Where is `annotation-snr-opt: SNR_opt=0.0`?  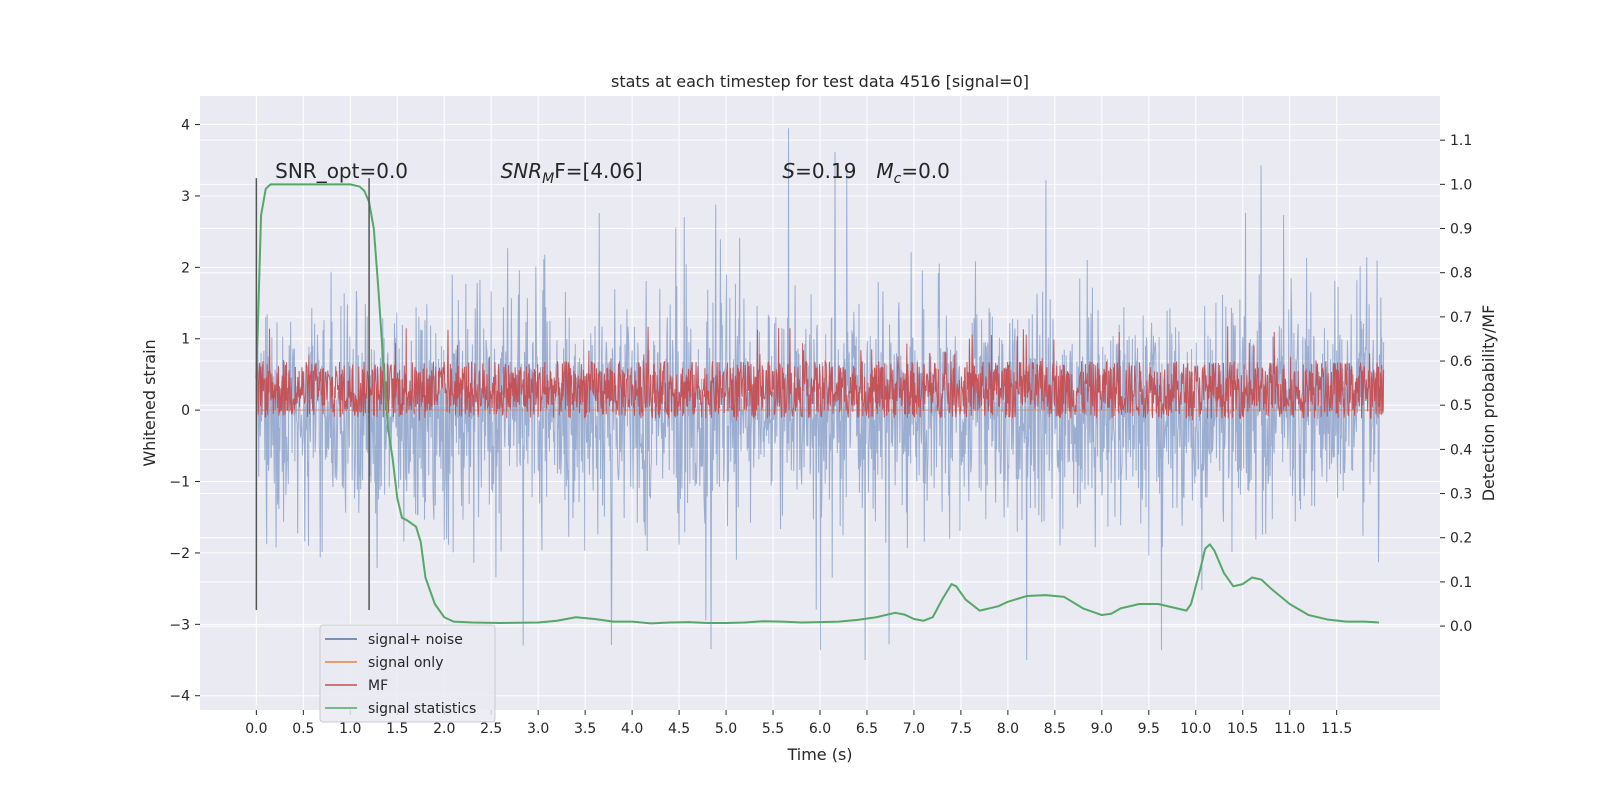
annotation-snr-opt: SNR_opt=0.0 is located at coordinates (341, 171).